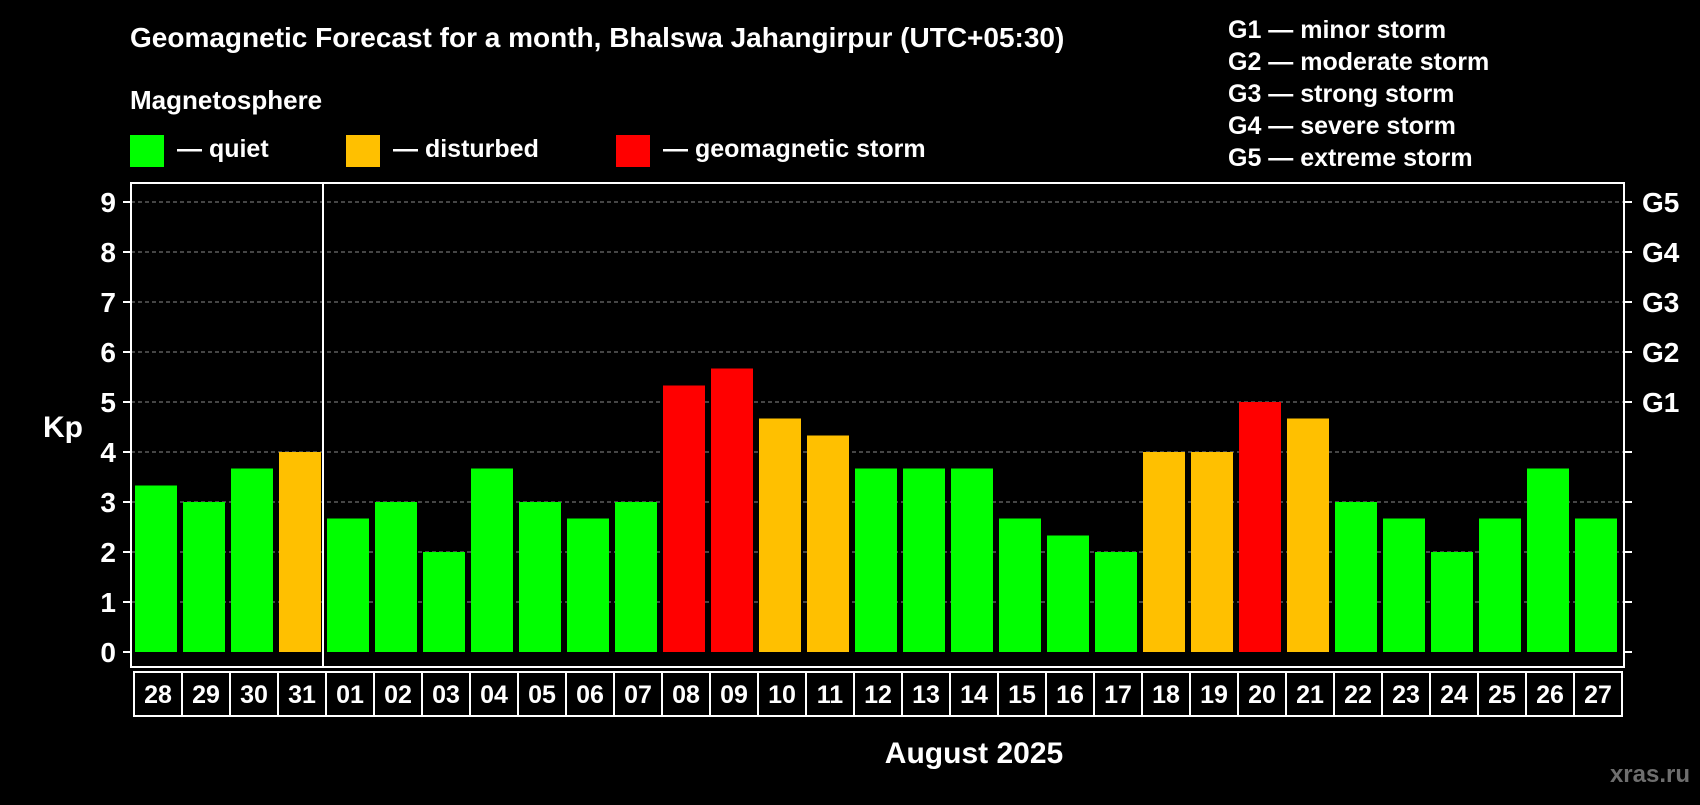 Image resolution: width=1700 pixels, height=805 pixels. Describe the element at coordinates (1118, 695) in the screenshot. I see `x-tick-label: 17` at that location.